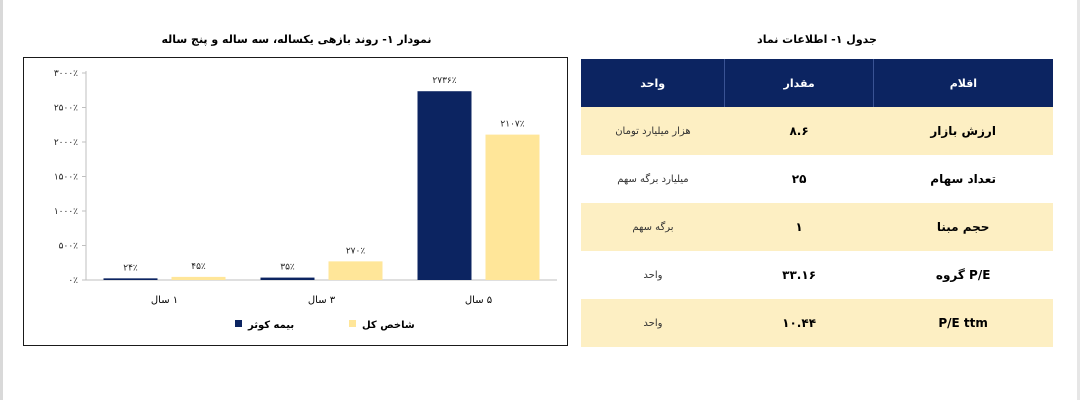 The image size is (1080, 400). I want to click on table-title: جدول ۱- اطلاعات نماد, so click(817, 39).